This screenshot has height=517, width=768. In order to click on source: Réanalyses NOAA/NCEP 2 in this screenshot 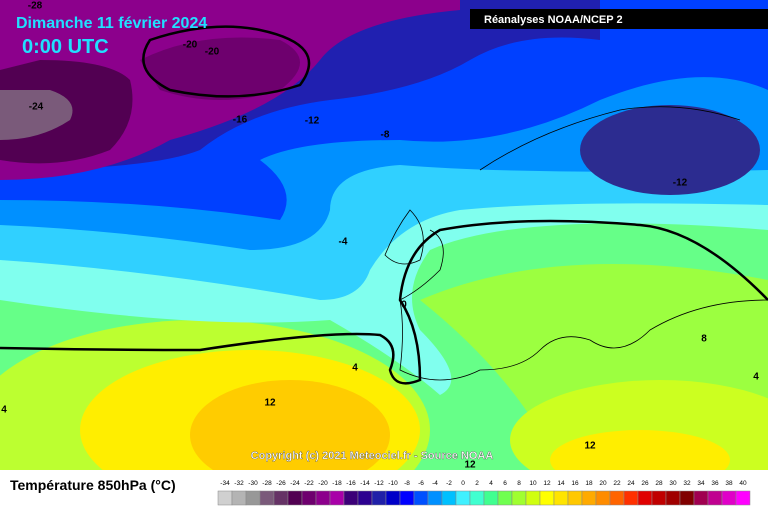, I will do `click(553, 20)`.